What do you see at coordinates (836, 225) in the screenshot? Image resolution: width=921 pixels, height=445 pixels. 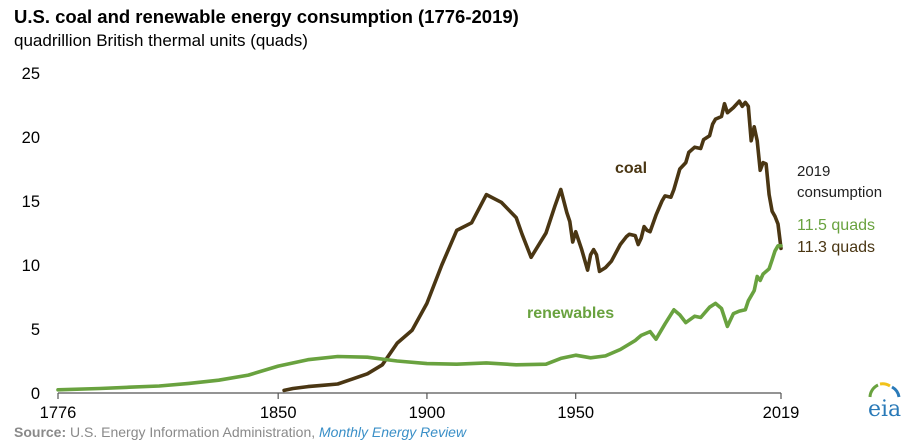 I see `renewables-end-value: 11.5 quads` at bounding box center [836, 225].